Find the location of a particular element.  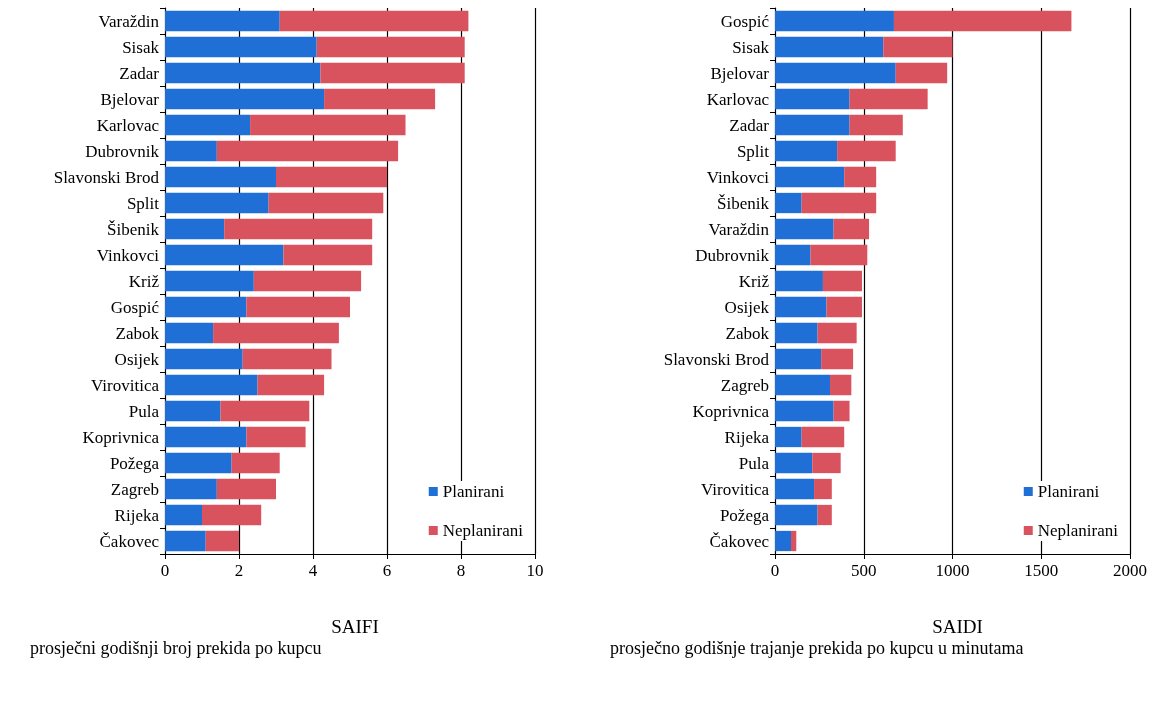

text: prosječno godišnje trajanje prekida po kupcu u minutama is located at coordinates (817, 648).